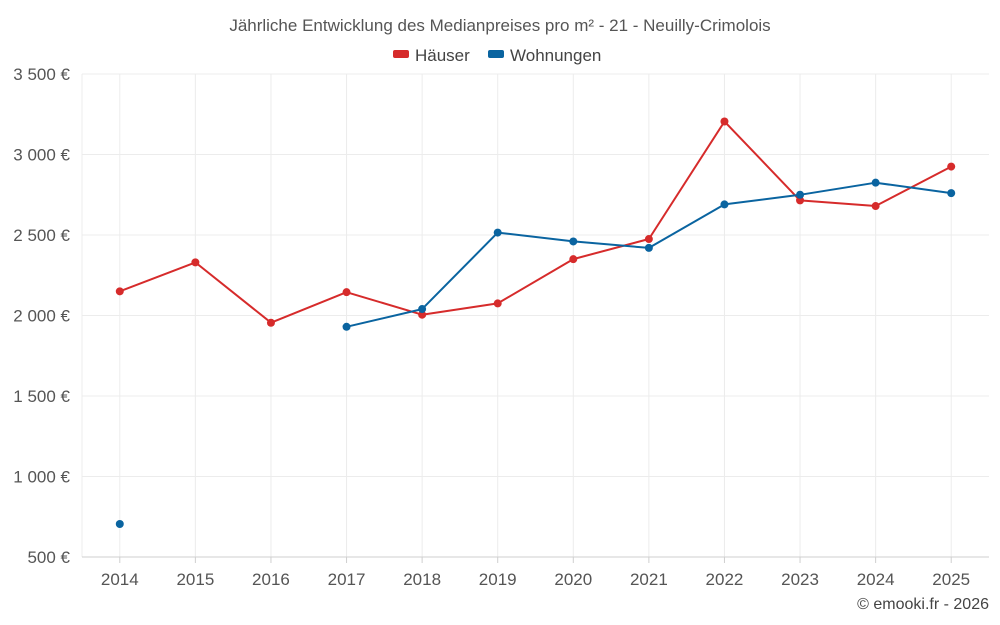 This screenshot has width=1000, height=625. Describe the element at coordinates (649, 579) in the screenshot. I see `x-tick-label: 2021` at that location.